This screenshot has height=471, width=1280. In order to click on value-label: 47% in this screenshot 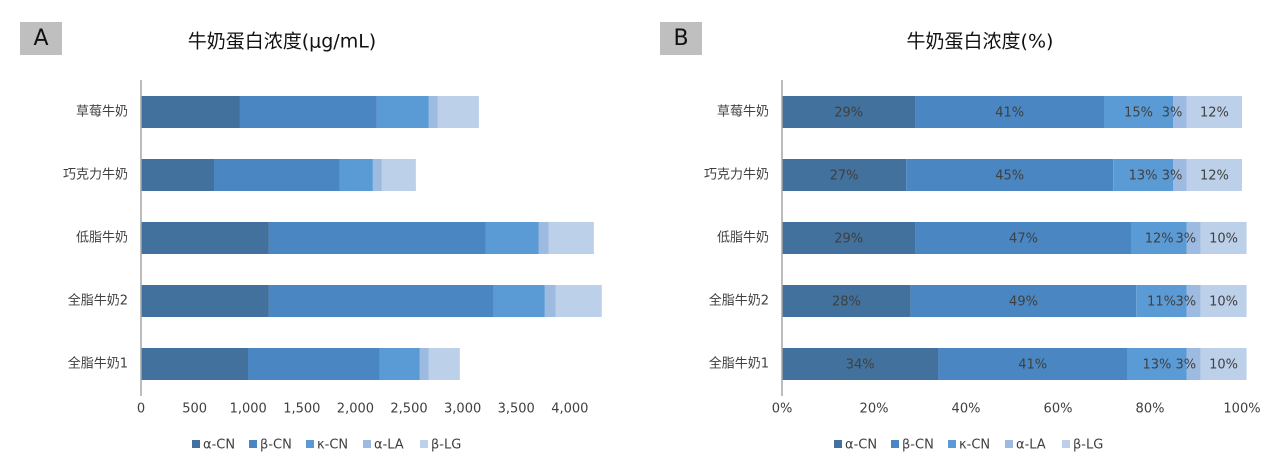, I will do `click(1023, 239)`.